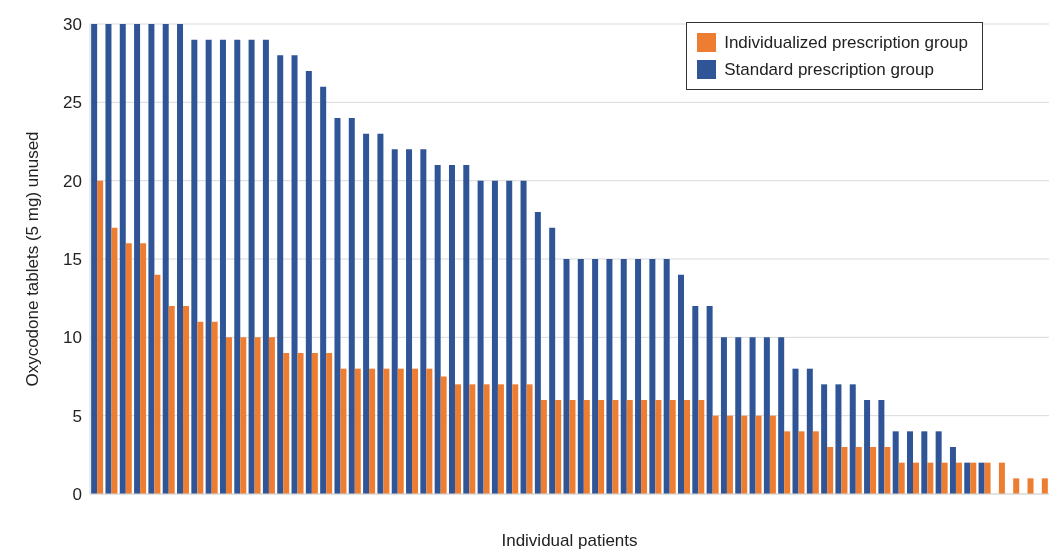  Describe the element at coordinates (72, 103) in the screenshot. I see `y-tick-label: 25` at that location.